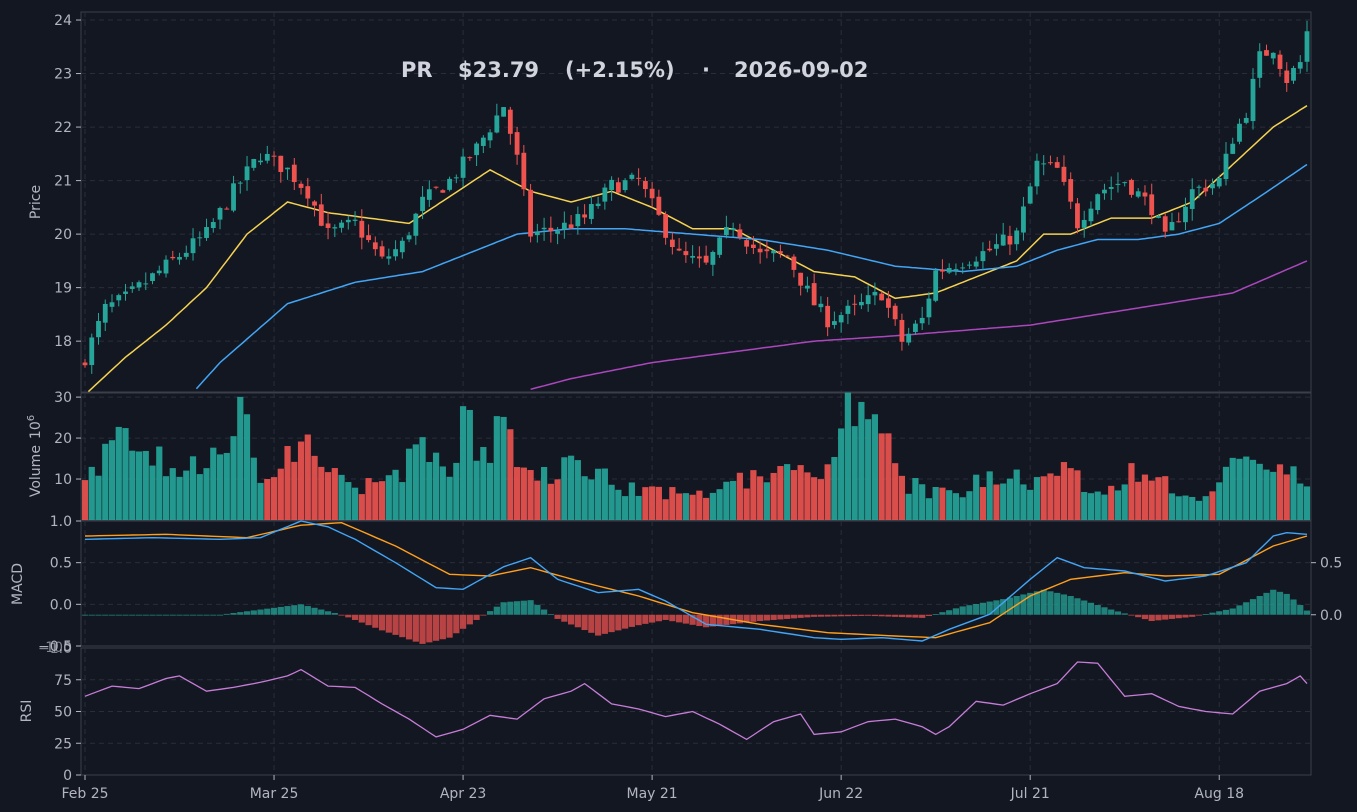 The height and width of the screenshot is (812, 1357). What do you see at coordinates (1331, 564) in the screenshot?
I see `macd-right-tick-label: 0.5` at bounding box center [1331, 564].